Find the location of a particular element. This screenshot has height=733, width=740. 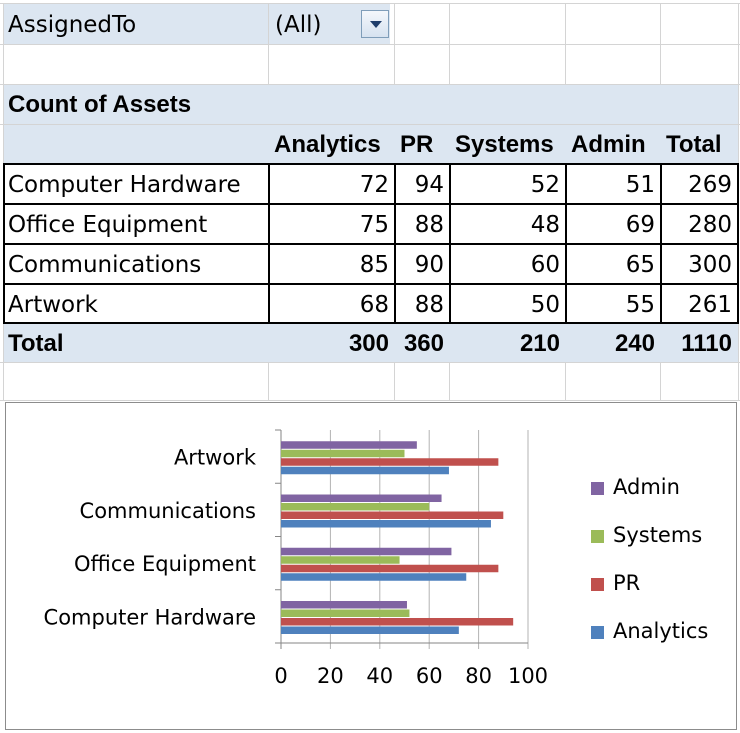

chevron-down-icon is located at coordinates (376, 24).